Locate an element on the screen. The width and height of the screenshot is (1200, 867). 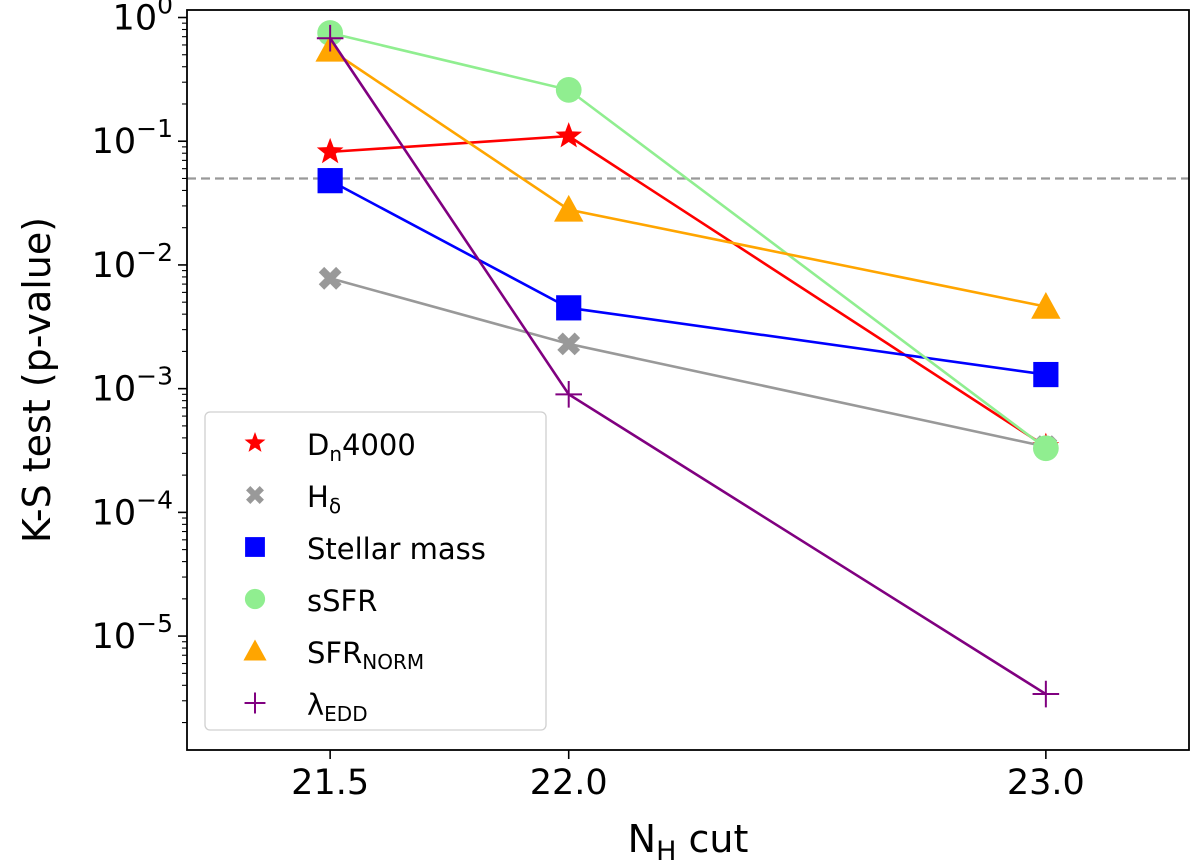
legend: Dn4000 Hδ Stellar mass sSFR SFRNORM λEDD is located at coordinates (375, 571).